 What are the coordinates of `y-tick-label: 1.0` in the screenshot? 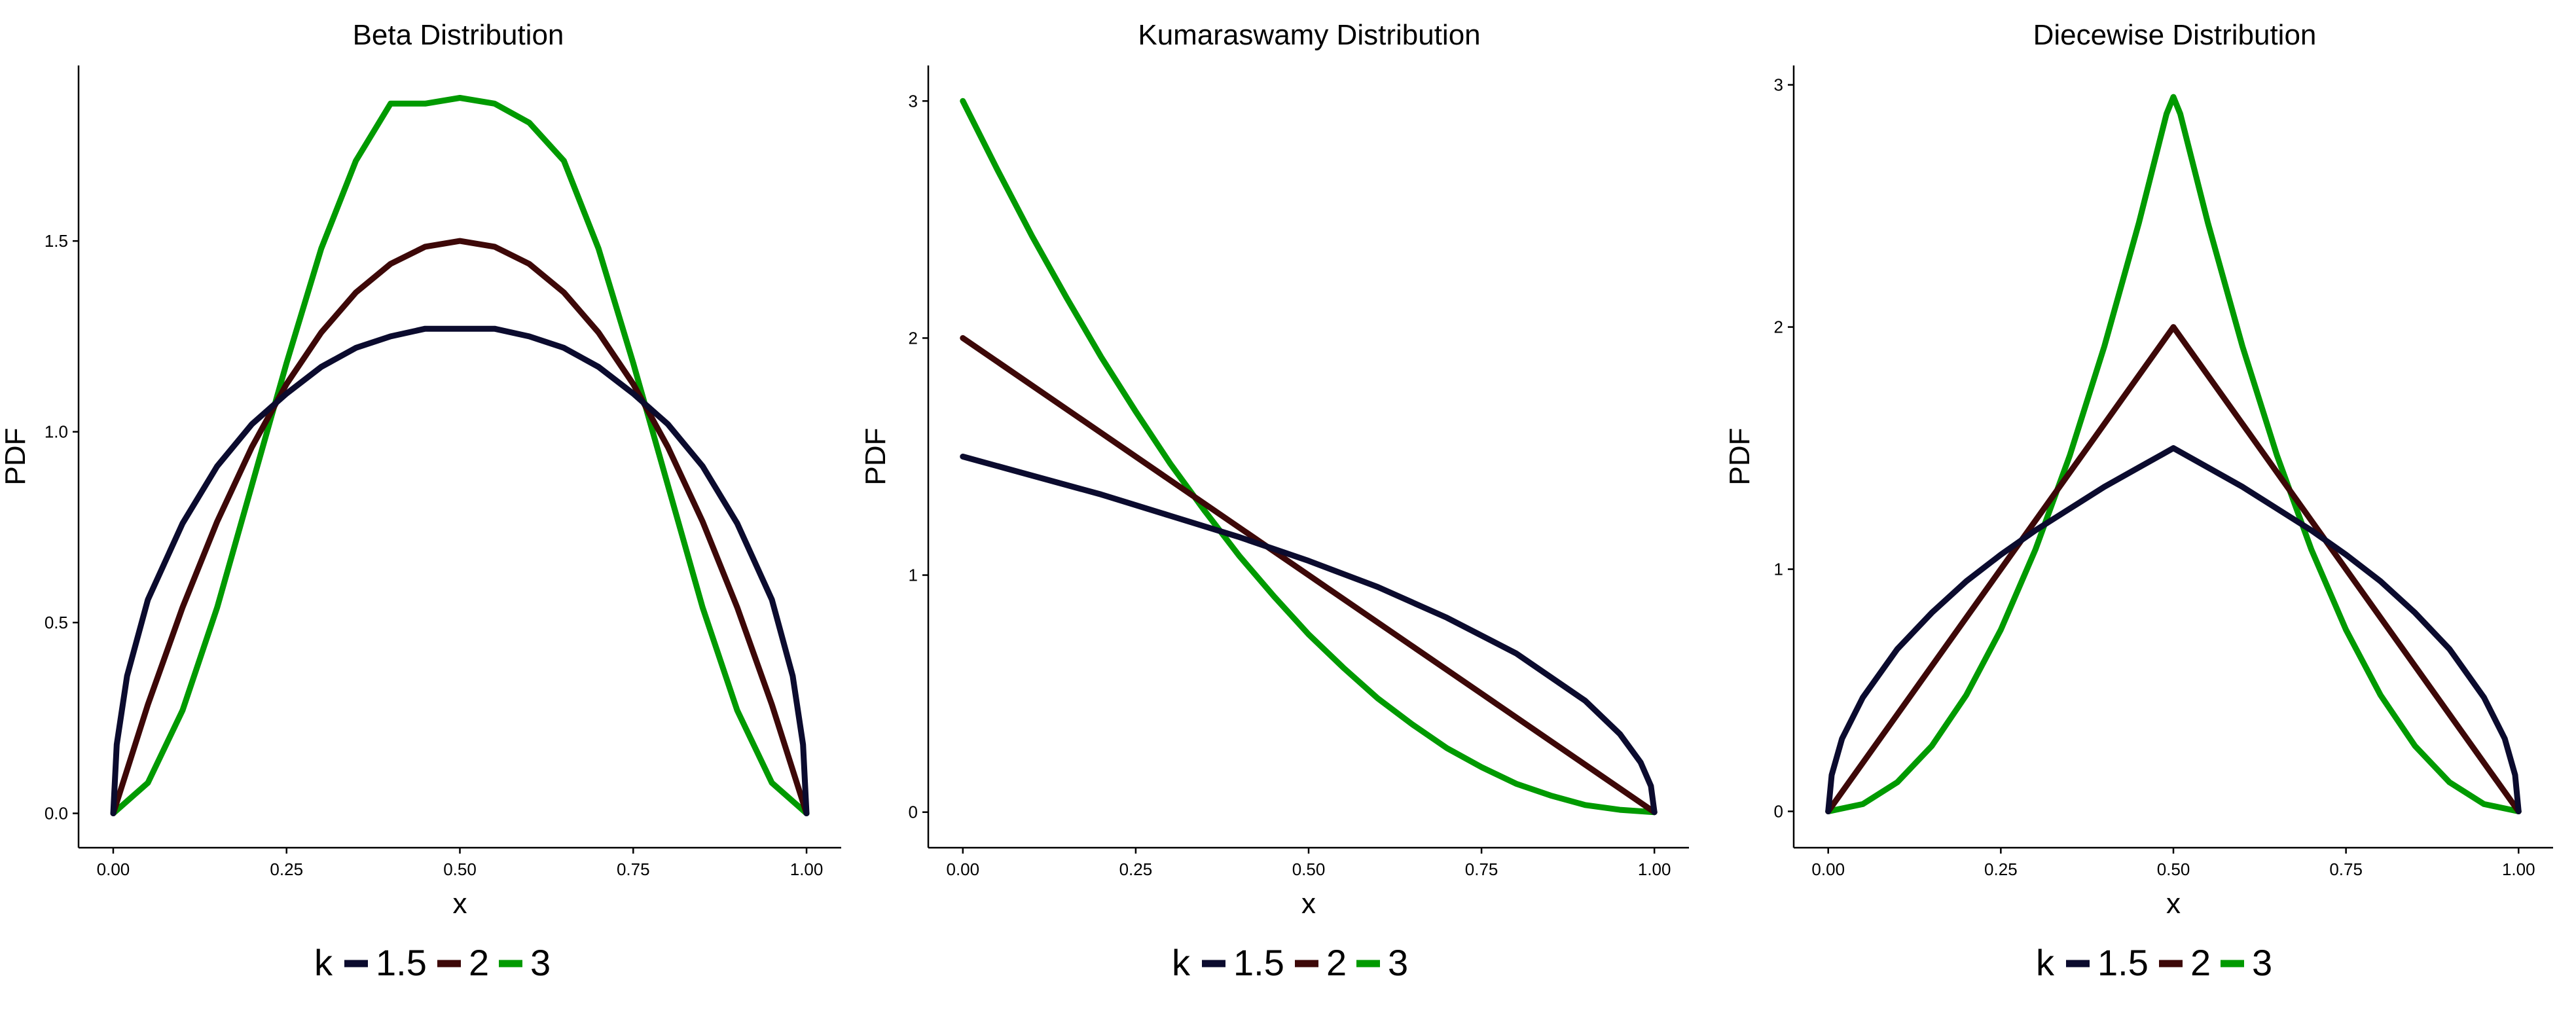 It's located at (56, 432).